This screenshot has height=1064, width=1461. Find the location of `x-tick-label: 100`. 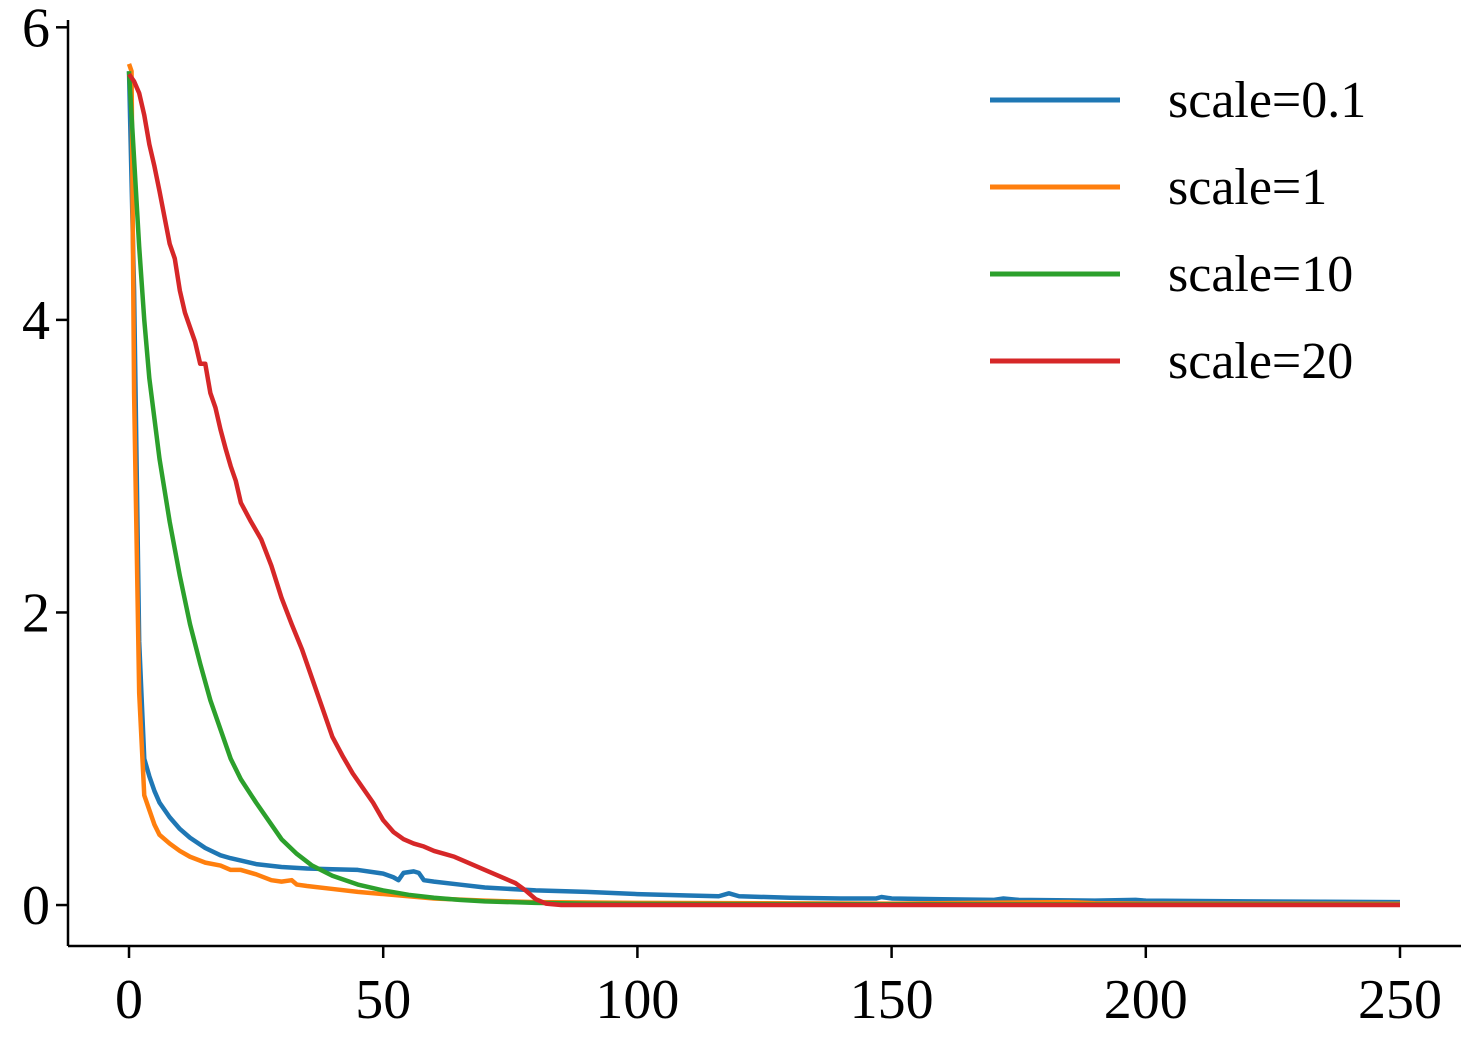

x-tick-label: 100 is located at coordinates (637, 1000).